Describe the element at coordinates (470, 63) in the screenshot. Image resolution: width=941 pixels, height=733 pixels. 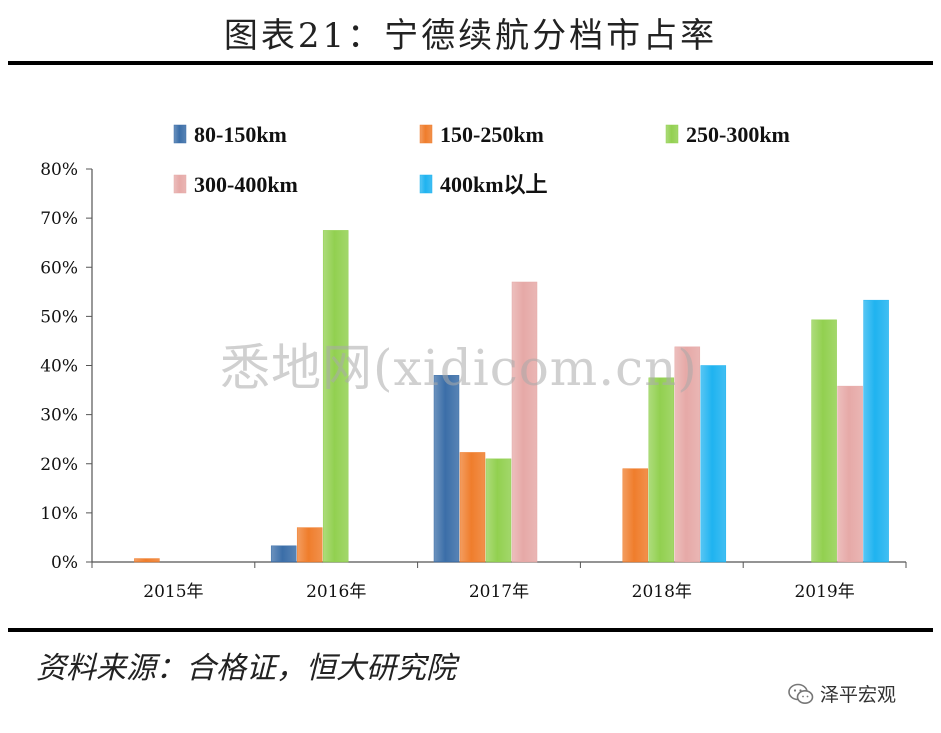
I see `top-rule` at that location.